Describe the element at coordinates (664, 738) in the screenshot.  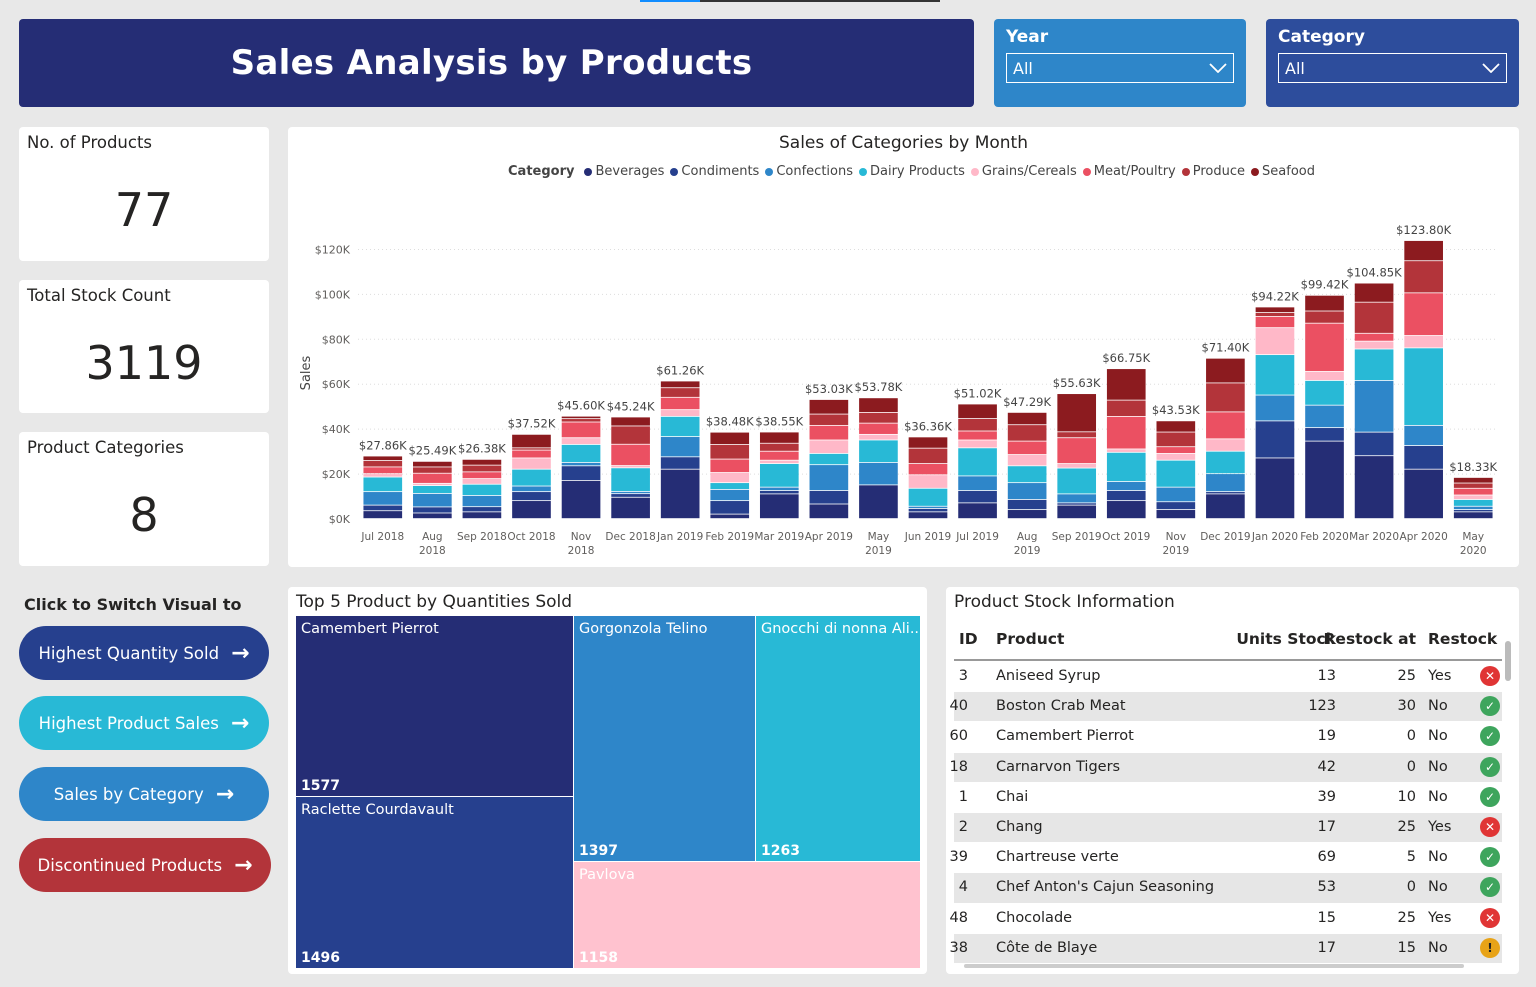
I see `treemap-tile: Gorgonzola Telino 1397` at that location.